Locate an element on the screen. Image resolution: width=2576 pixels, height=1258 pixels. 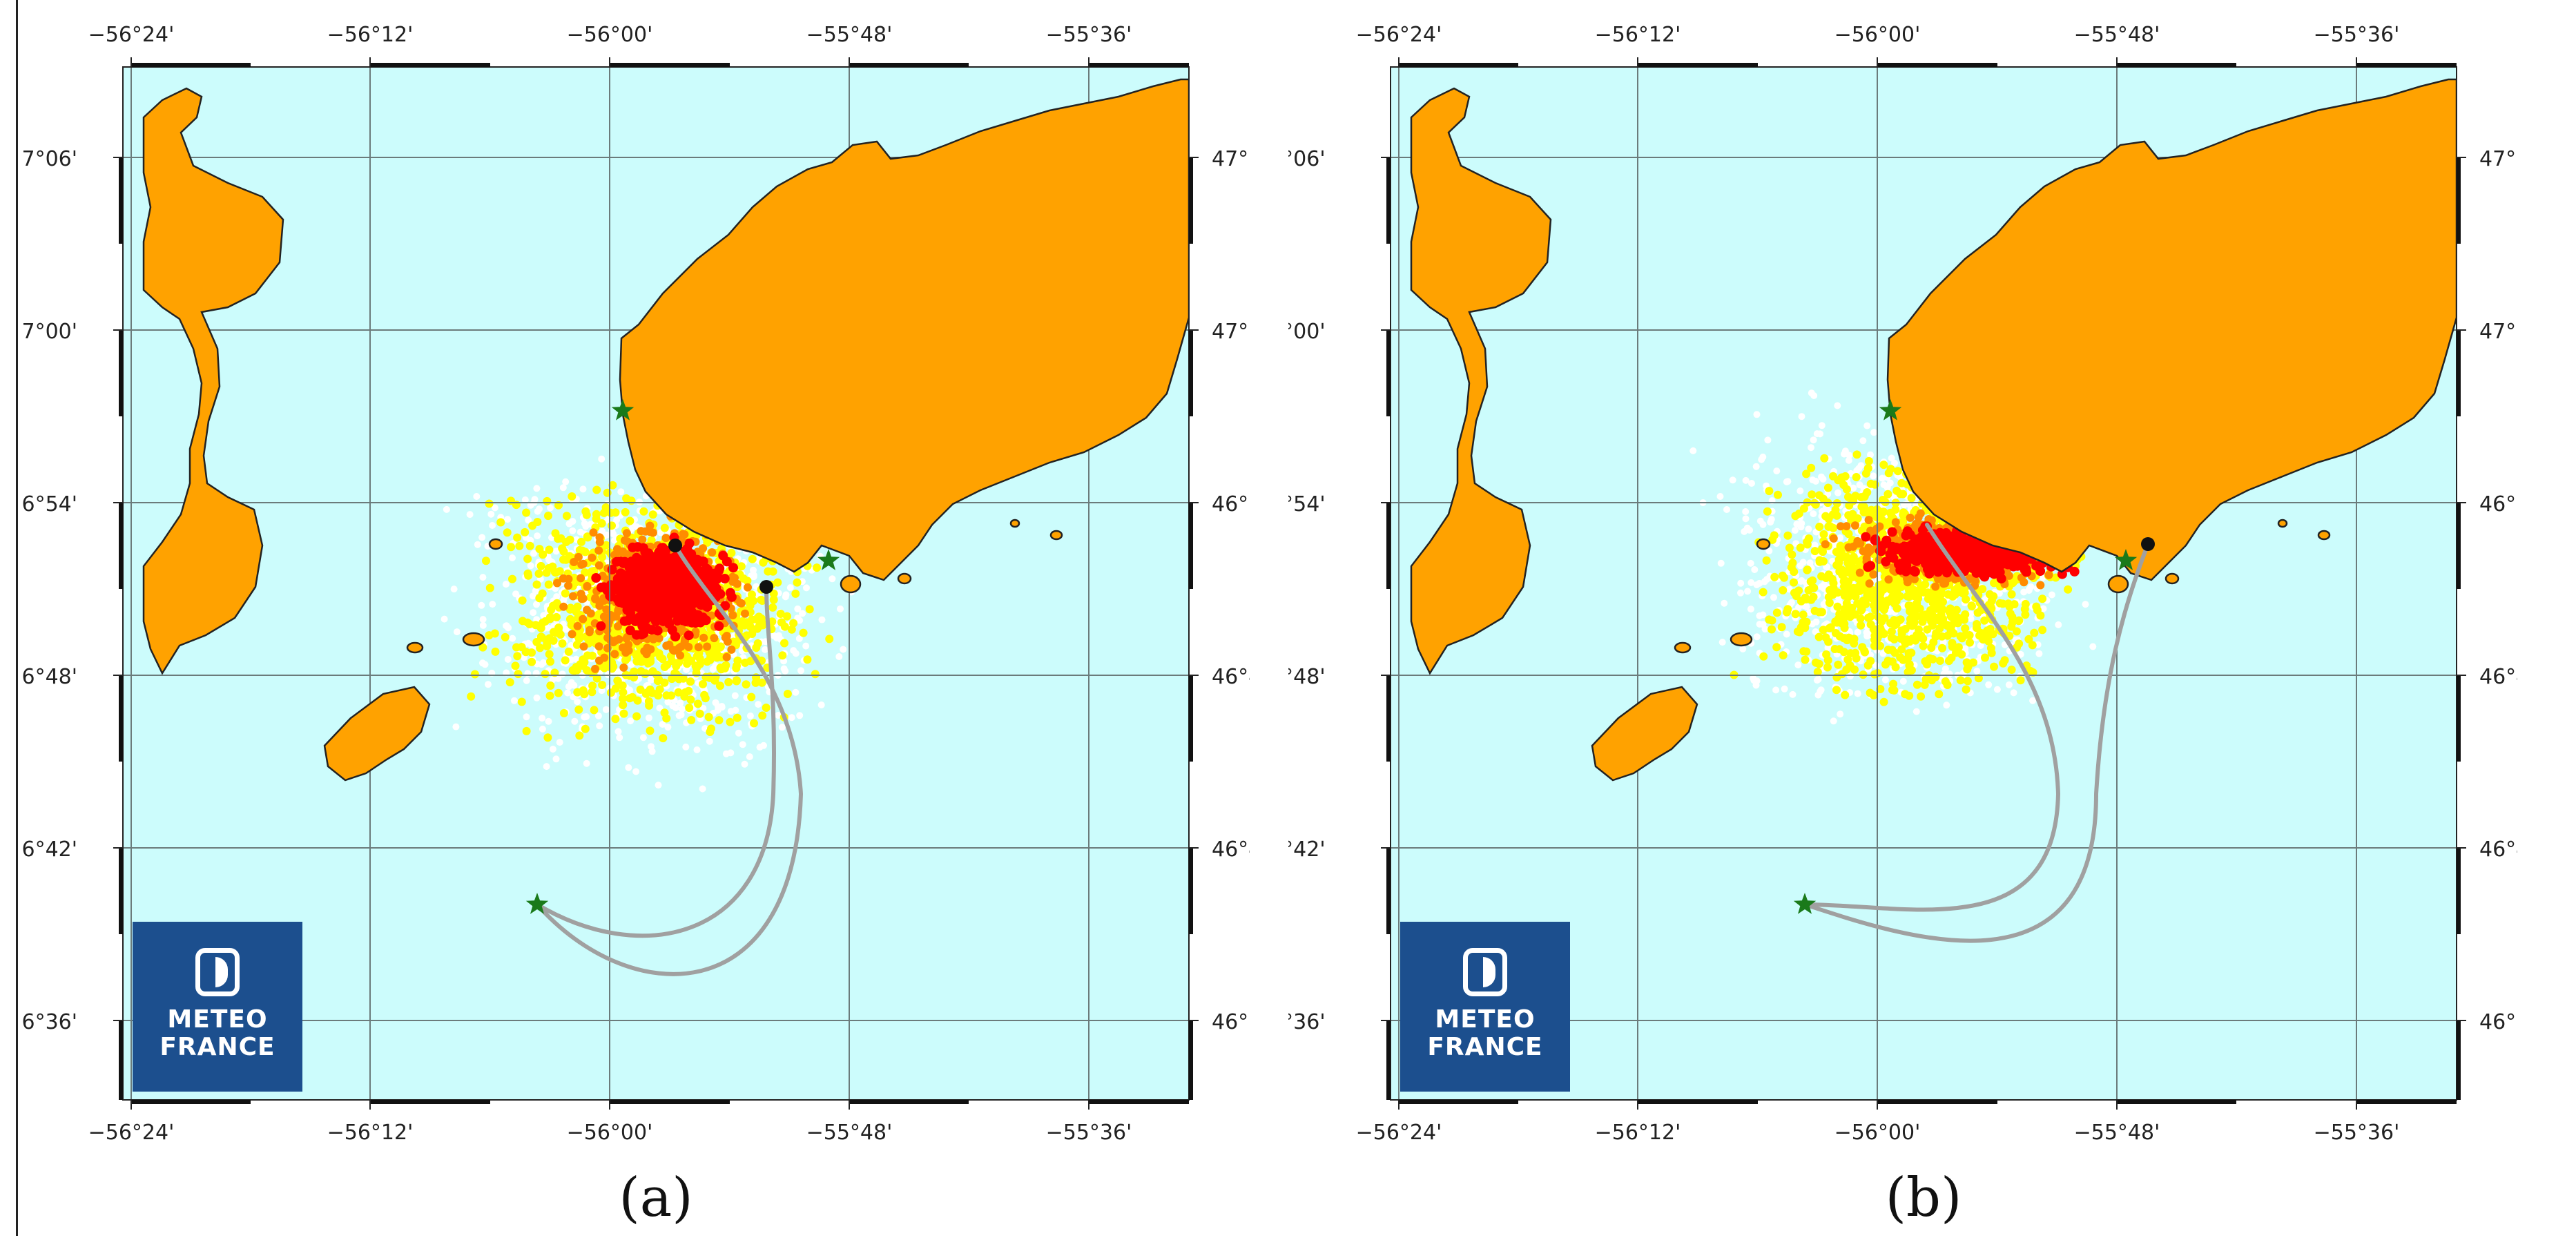
lon-top-label: −55°48' is located at coordinates (850, 35).